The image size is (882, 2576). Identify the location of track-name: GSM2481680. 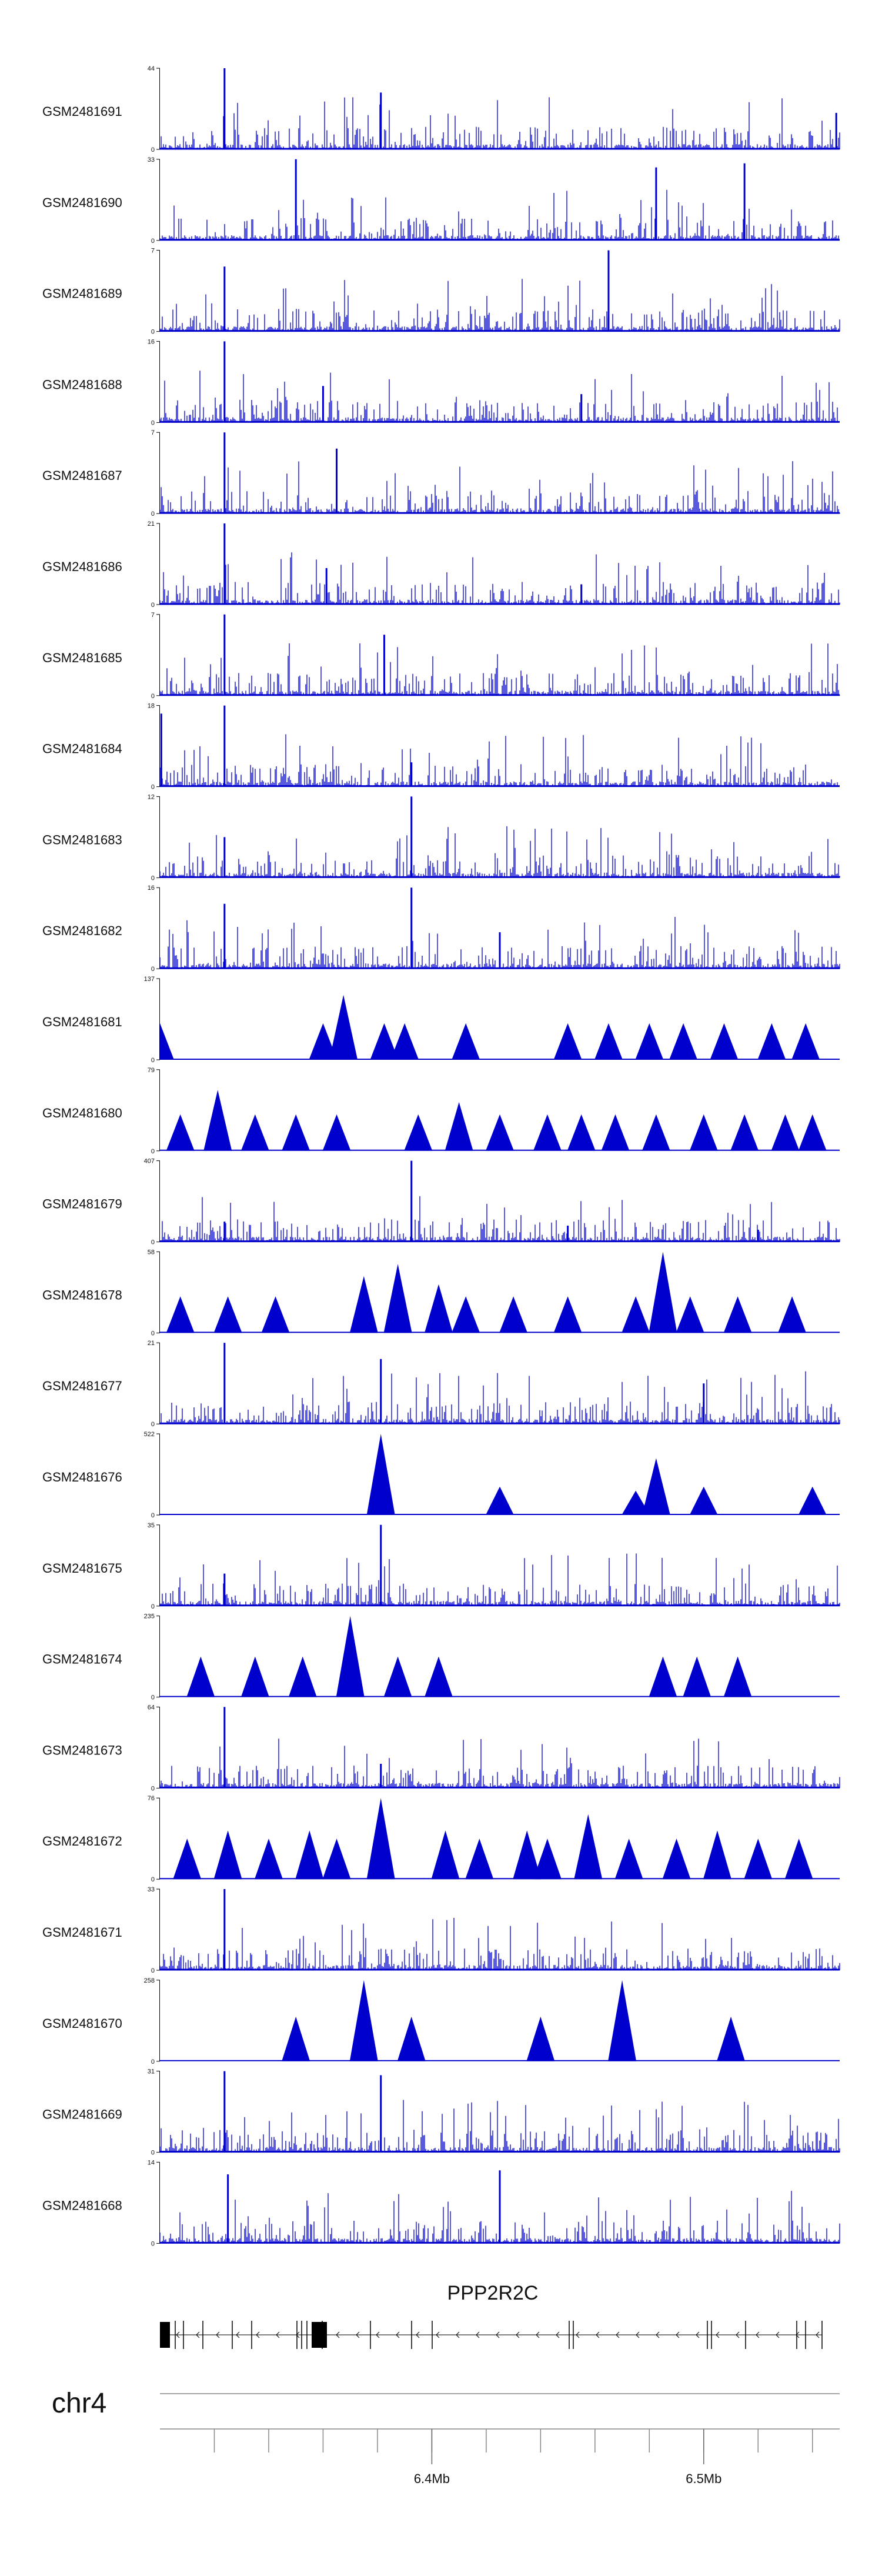
(82, 1113).